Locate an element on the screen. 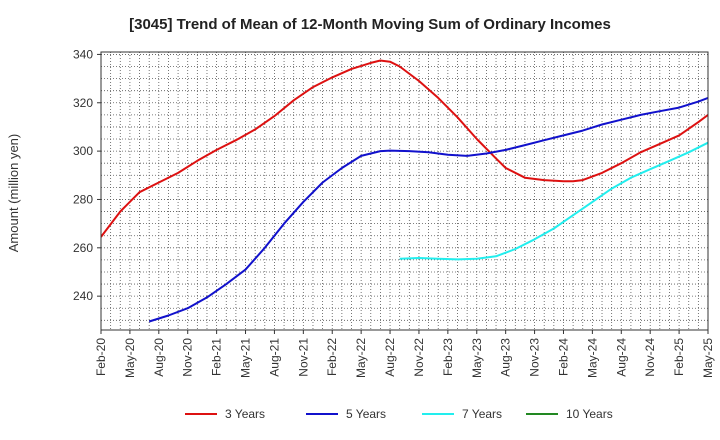 The width and height of the screenshot is (720, 440). x-tick-label: Aug-24 is located at coordinates (621, 357).